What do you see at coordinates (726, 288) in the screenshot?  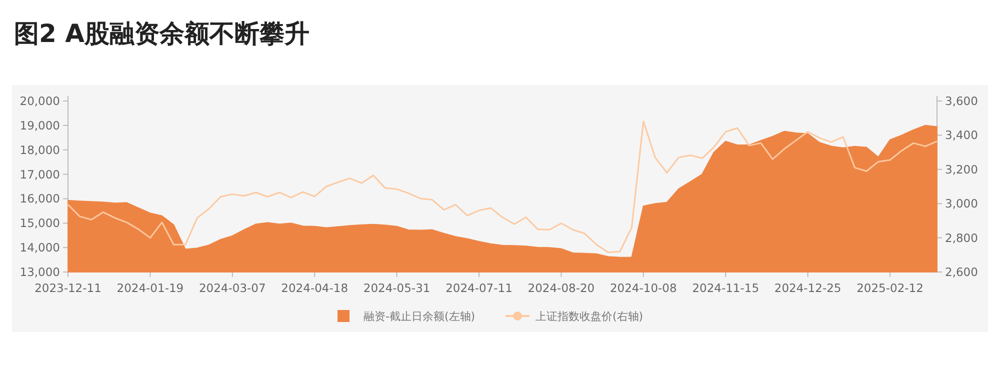 I see `x-tick-label: 2024-11-15` at bounding box center [726, 288].